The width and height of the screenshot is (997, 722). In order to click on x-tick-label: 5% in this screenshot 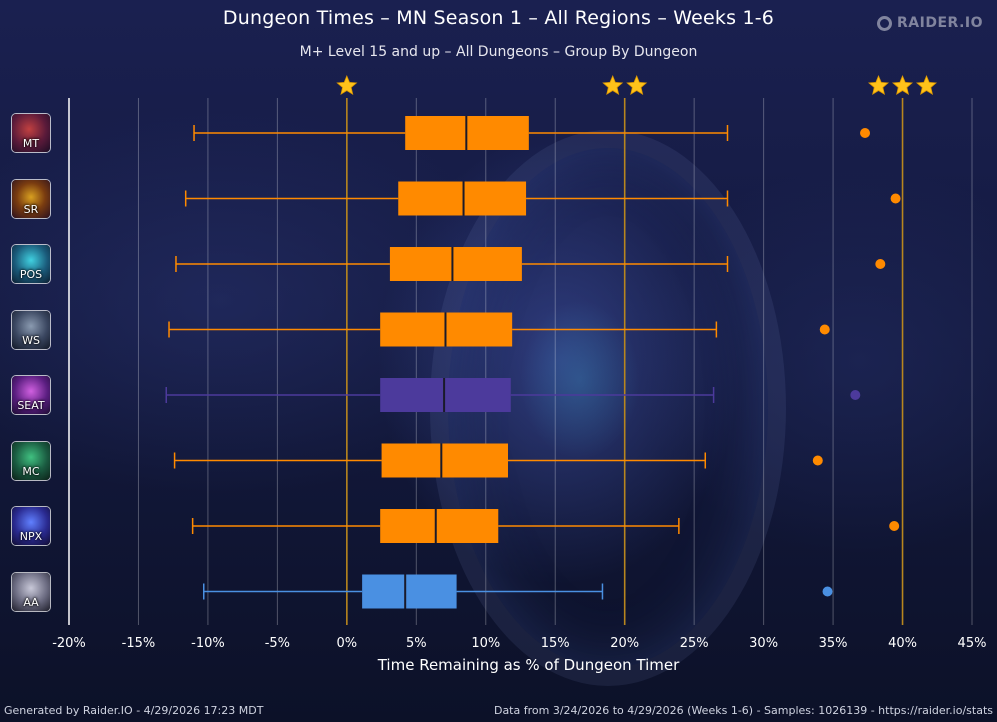, I will do `click(416, 643)`.